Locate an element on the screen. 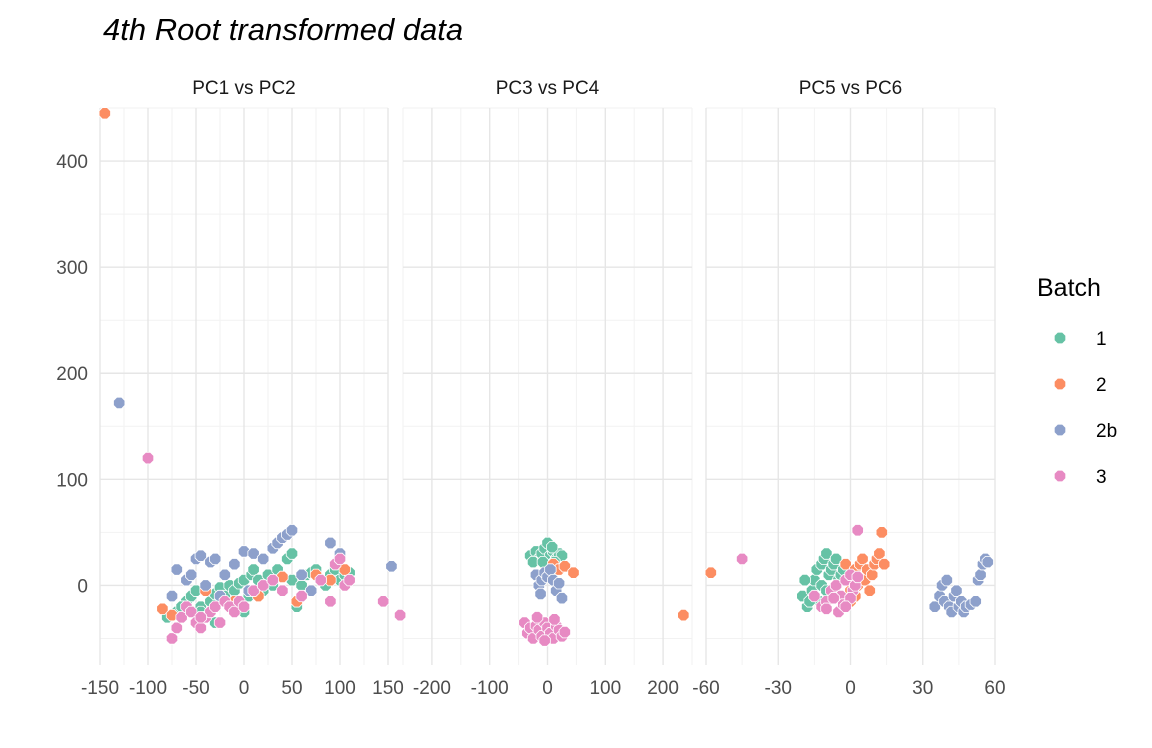 This screenshot has width=1152, height=748. x-tick-label: 60 is located at coordinates (994, 688).